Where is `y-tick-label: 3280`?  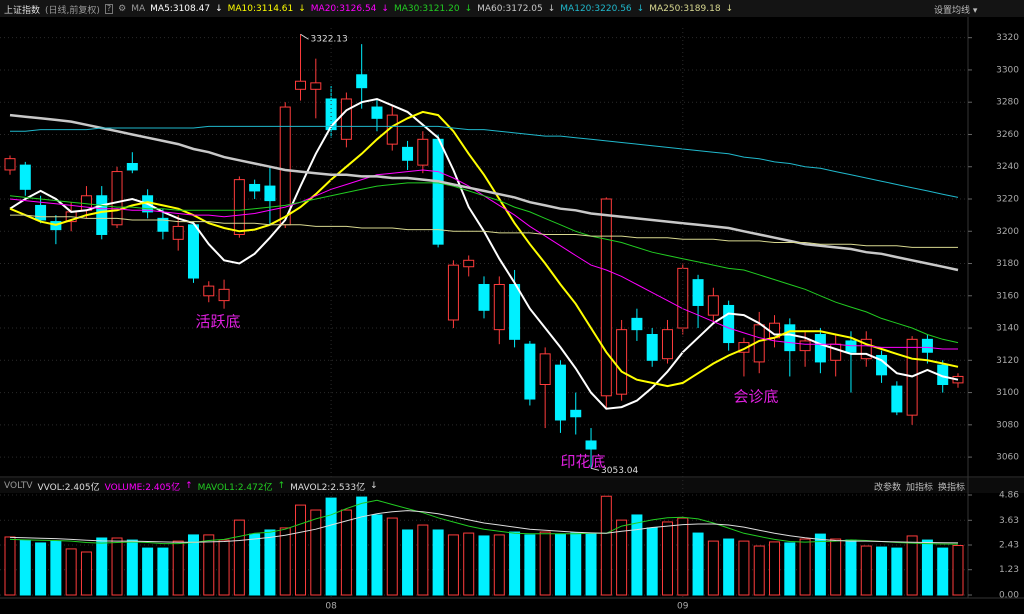
y-tick-label: 3280 is located at coordinates (1007, 103).